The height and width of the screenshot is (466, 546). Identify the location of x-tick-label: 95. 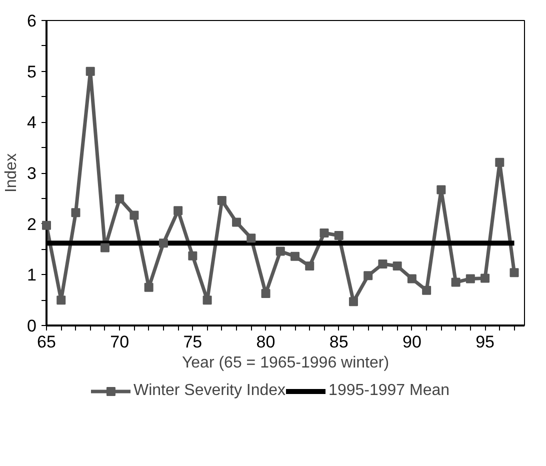
(485, 342).